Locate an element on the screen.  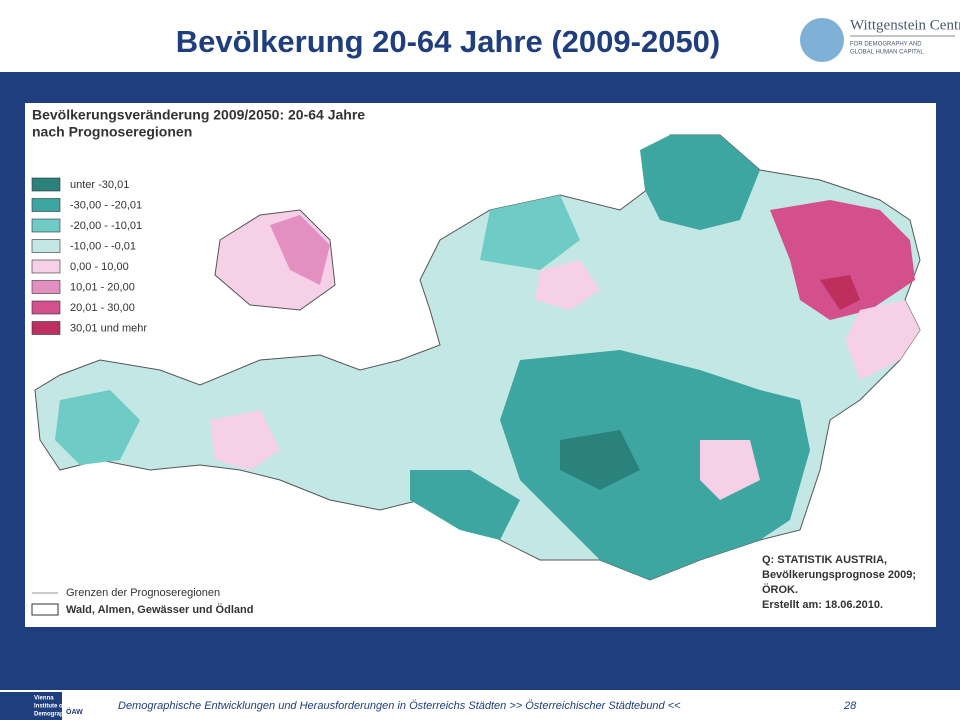
legend-label: -20,00 - -10,01 is located at coordinates (106, 226).